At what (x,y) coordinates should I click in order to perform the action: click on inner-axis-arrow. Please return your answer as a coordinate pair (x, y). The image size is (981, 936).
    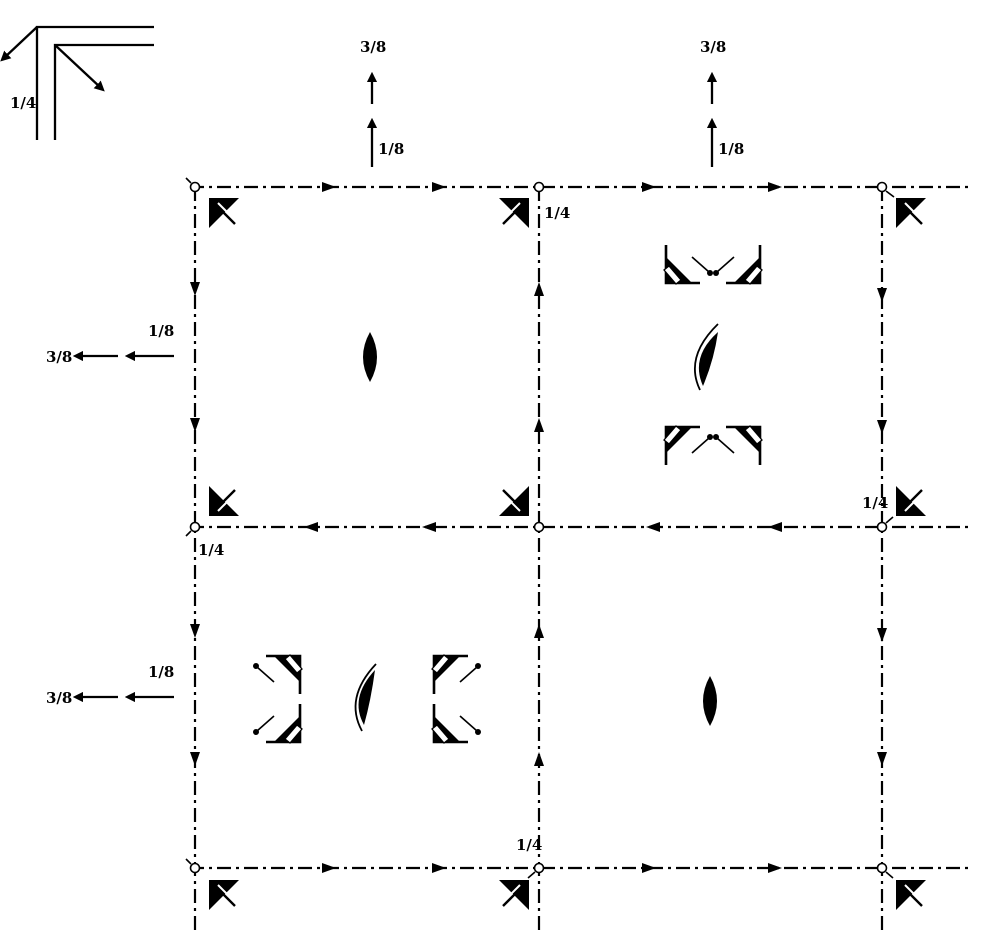
    Looking at the image, I should click on (79, 68).